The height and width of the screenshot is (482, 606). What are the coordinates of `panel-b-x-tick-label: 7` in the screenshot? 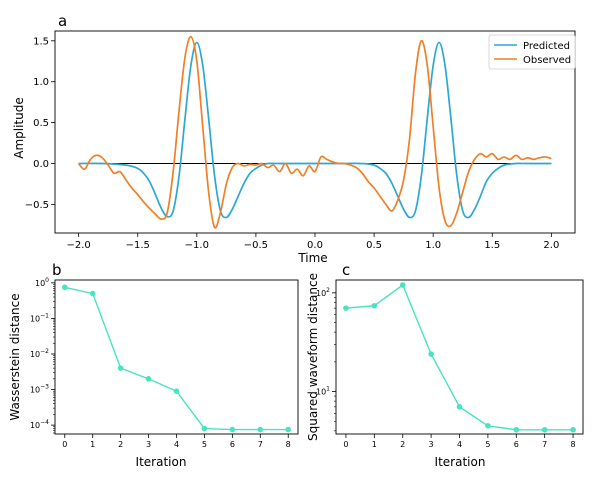 It's located at (260, 444).